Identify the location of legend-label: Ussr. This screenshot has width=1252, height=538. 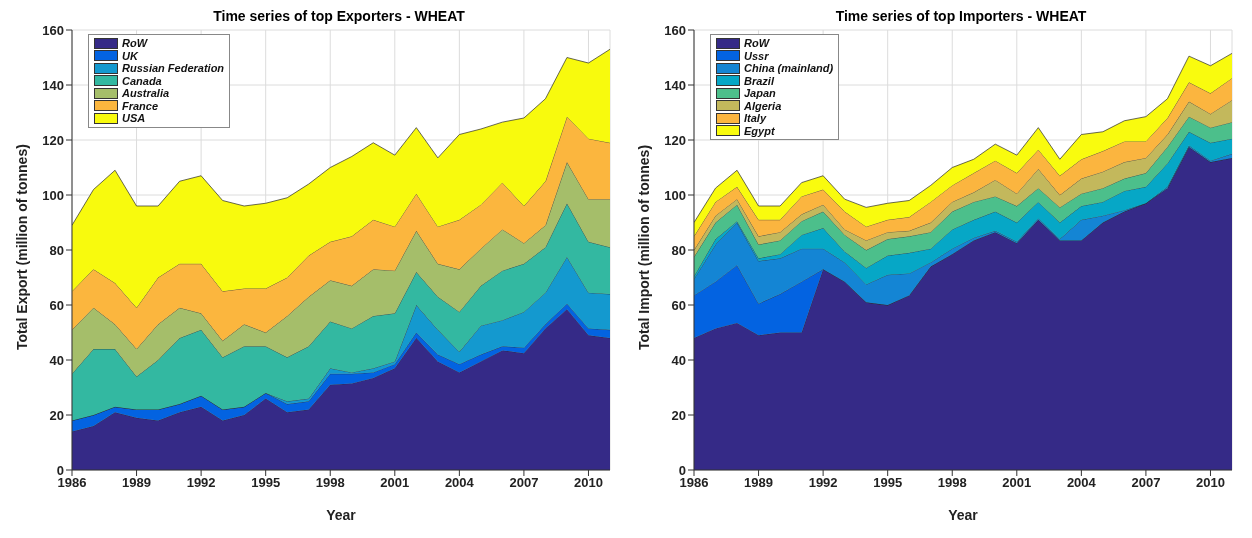
(756, 55).